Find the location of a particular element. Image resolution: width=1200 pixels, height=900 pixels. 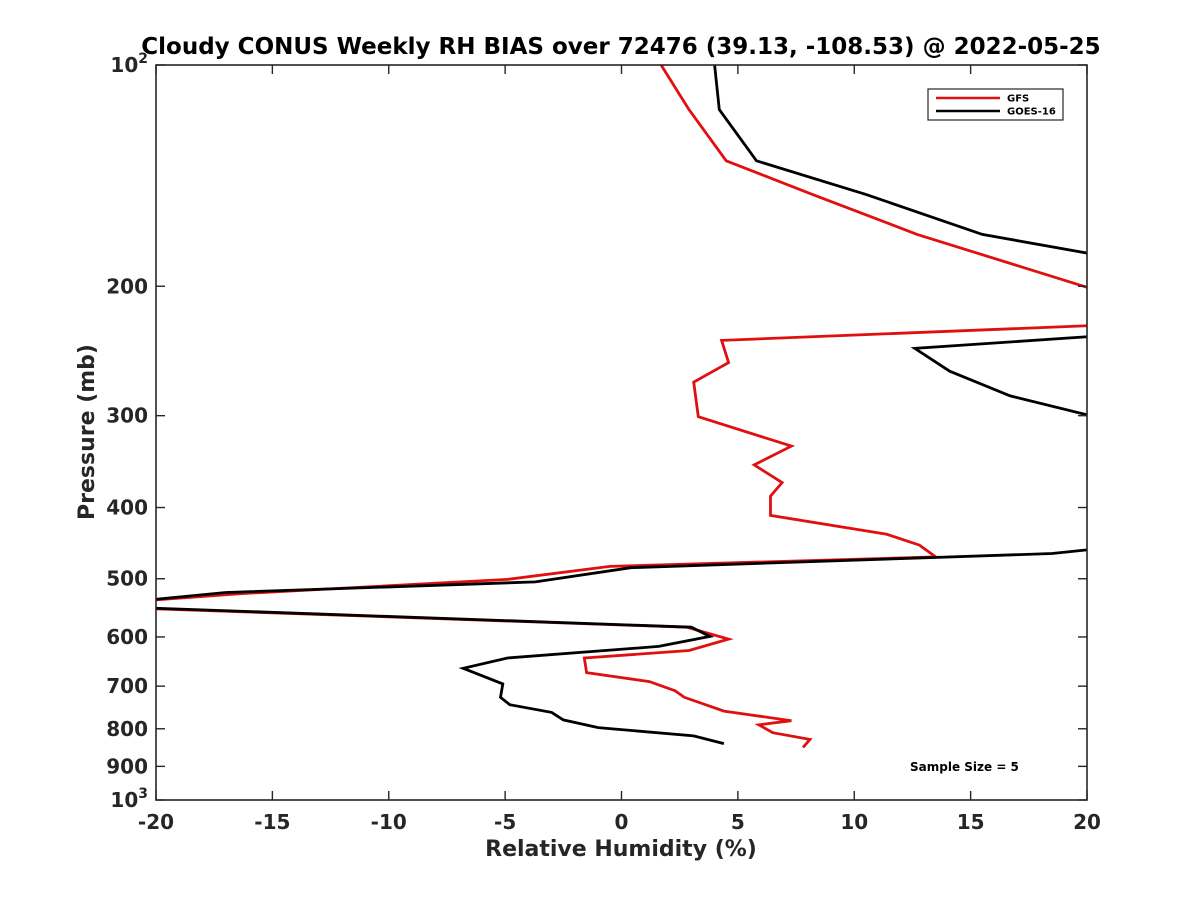

x-tick-label: -10 is located at coordinates (389, 822).